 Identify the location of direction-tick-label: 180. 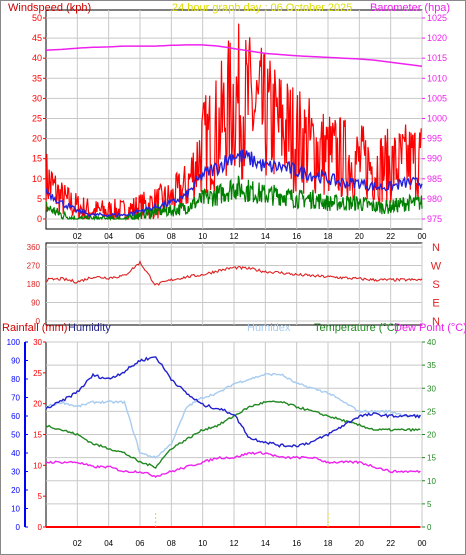
(34, 284).